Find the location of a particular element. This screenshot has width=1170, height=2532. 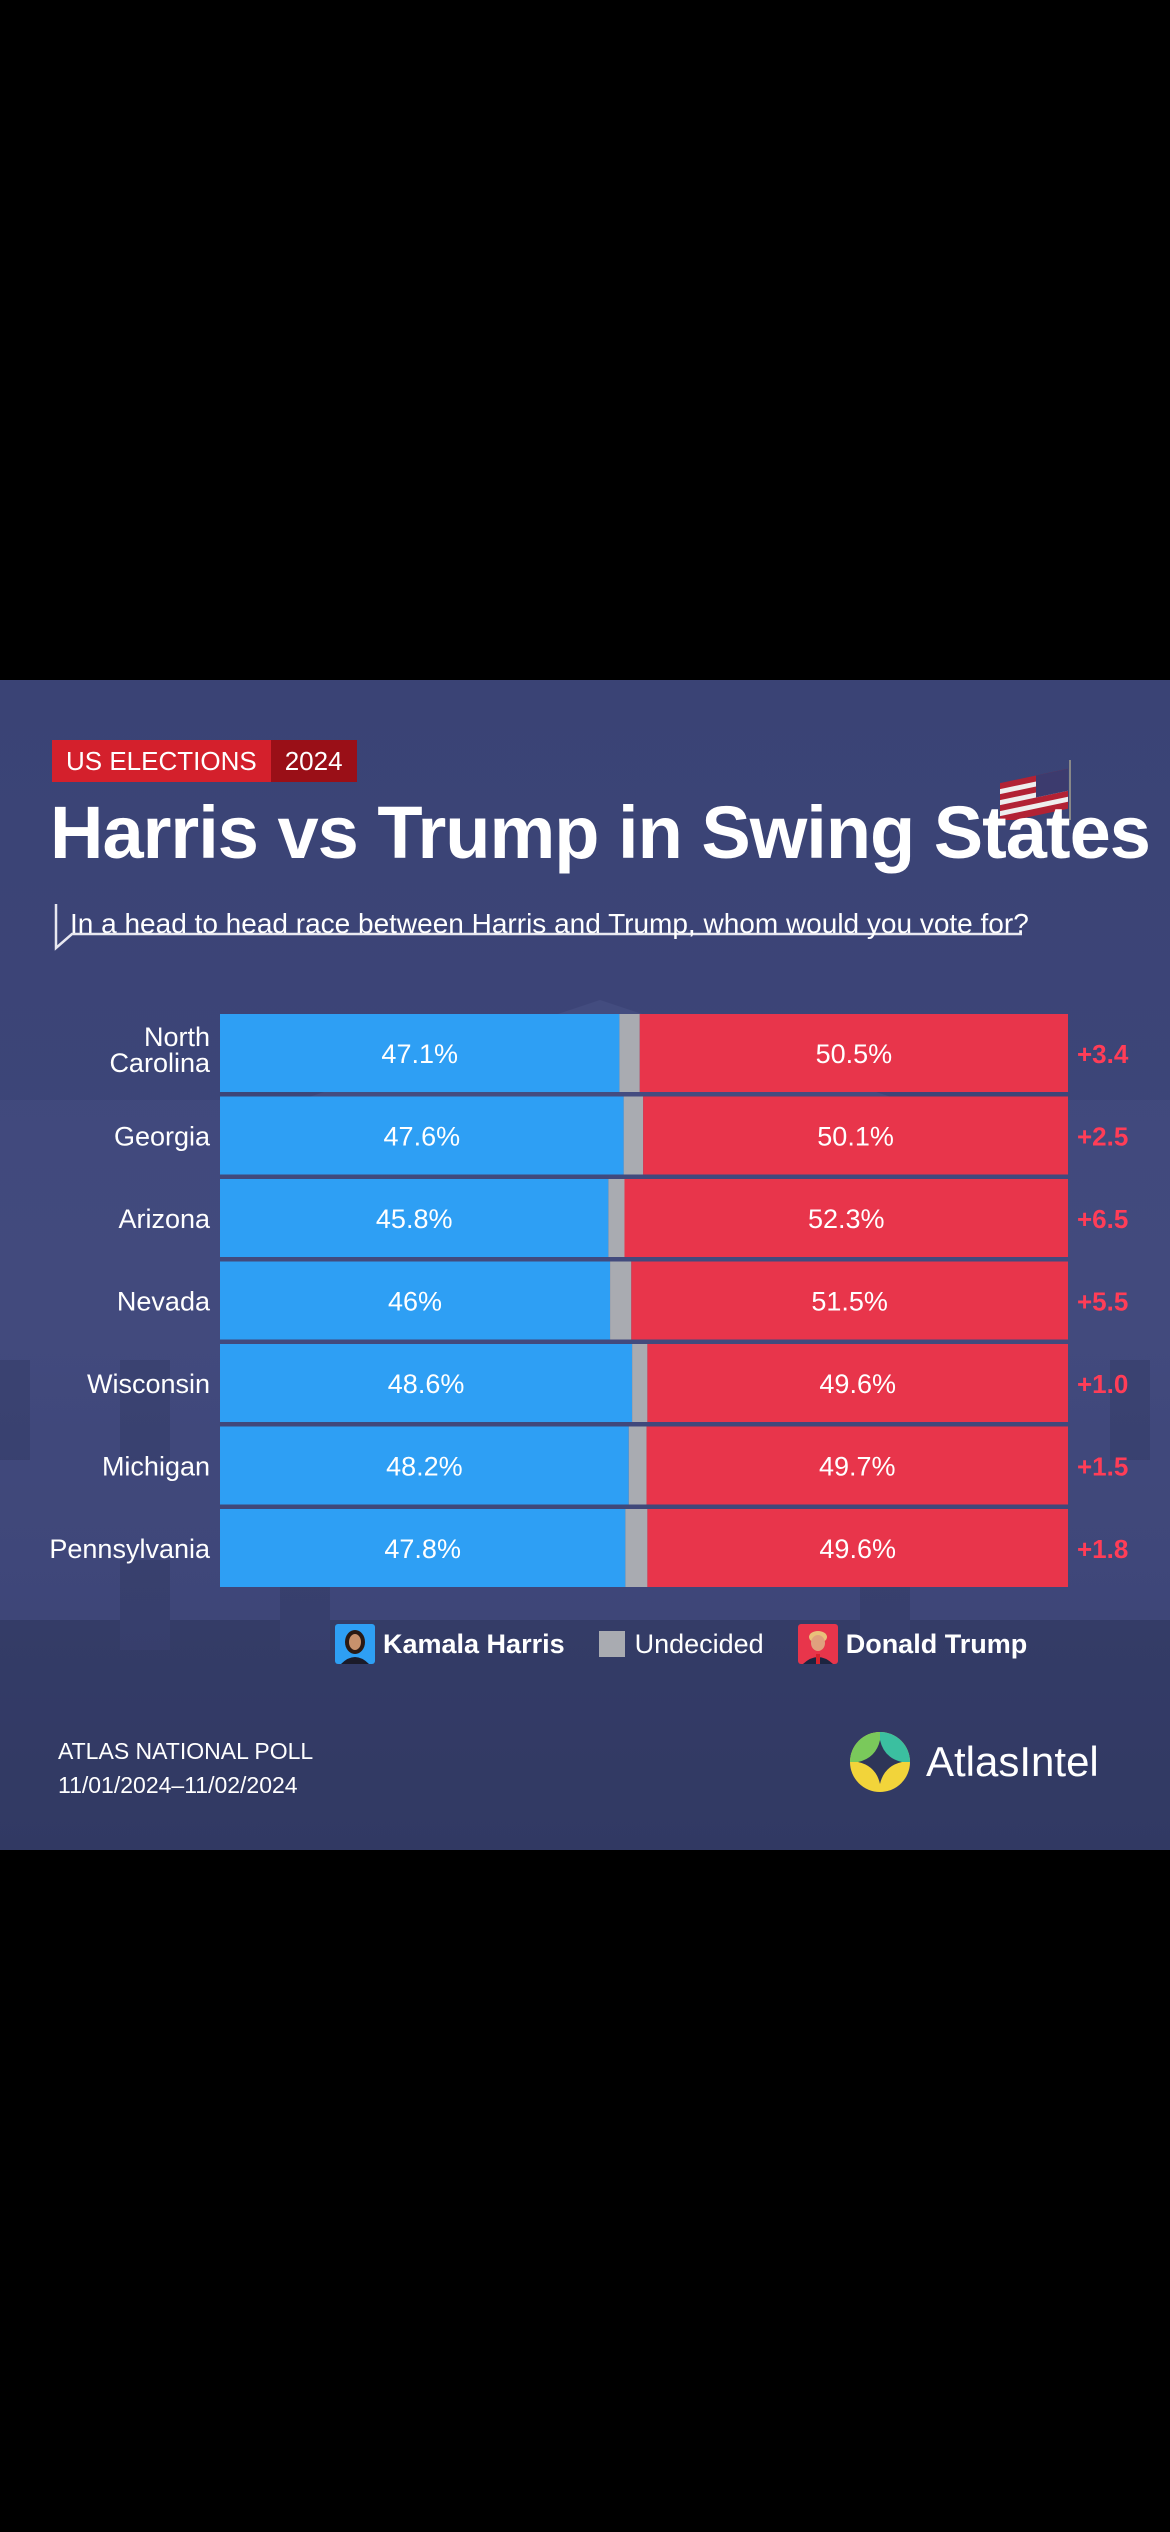

margin-label: +5.5 is located at coordinates (1102, 1302).